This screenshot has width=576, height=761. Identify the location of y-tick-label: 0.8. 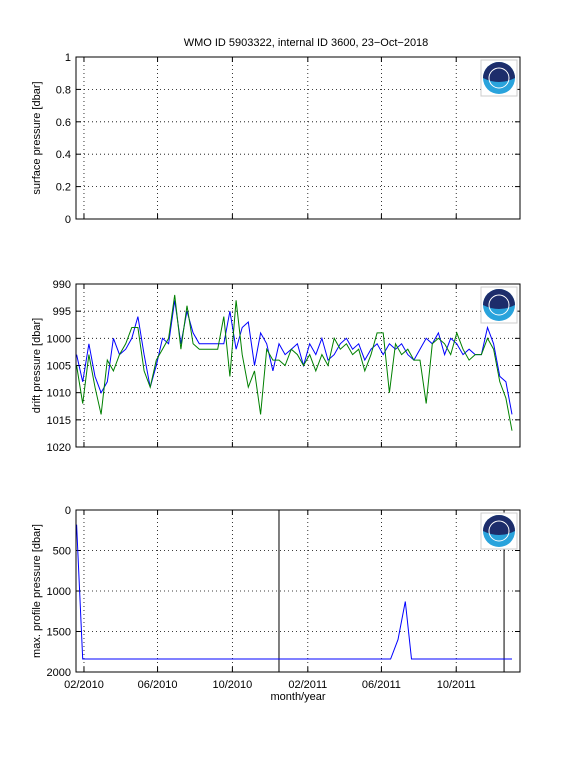
(63, 90).